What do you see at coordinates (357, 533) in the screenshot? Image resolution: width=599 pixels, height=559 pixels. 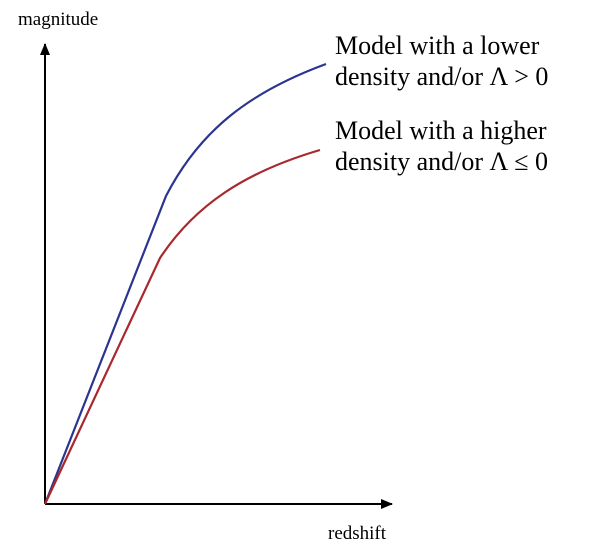 I see `x-axis-label: redshift` at bounding box center [357, 533].